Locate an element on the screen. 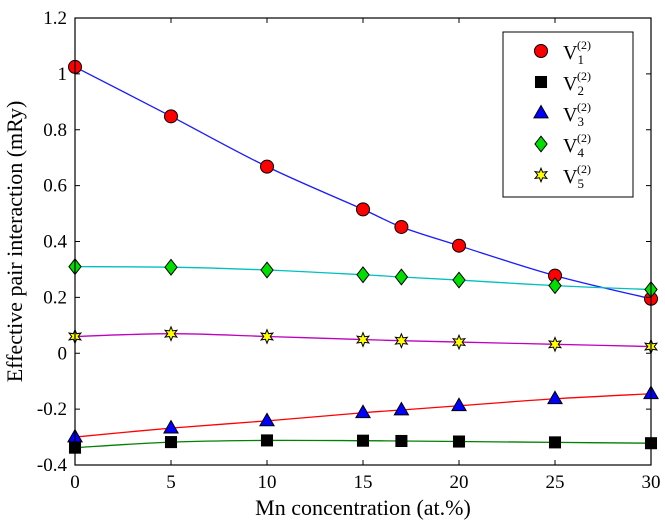 This screenshot has height=525, width=665. legend-label-v5: V5(2) is located at coordinates (577, 176).